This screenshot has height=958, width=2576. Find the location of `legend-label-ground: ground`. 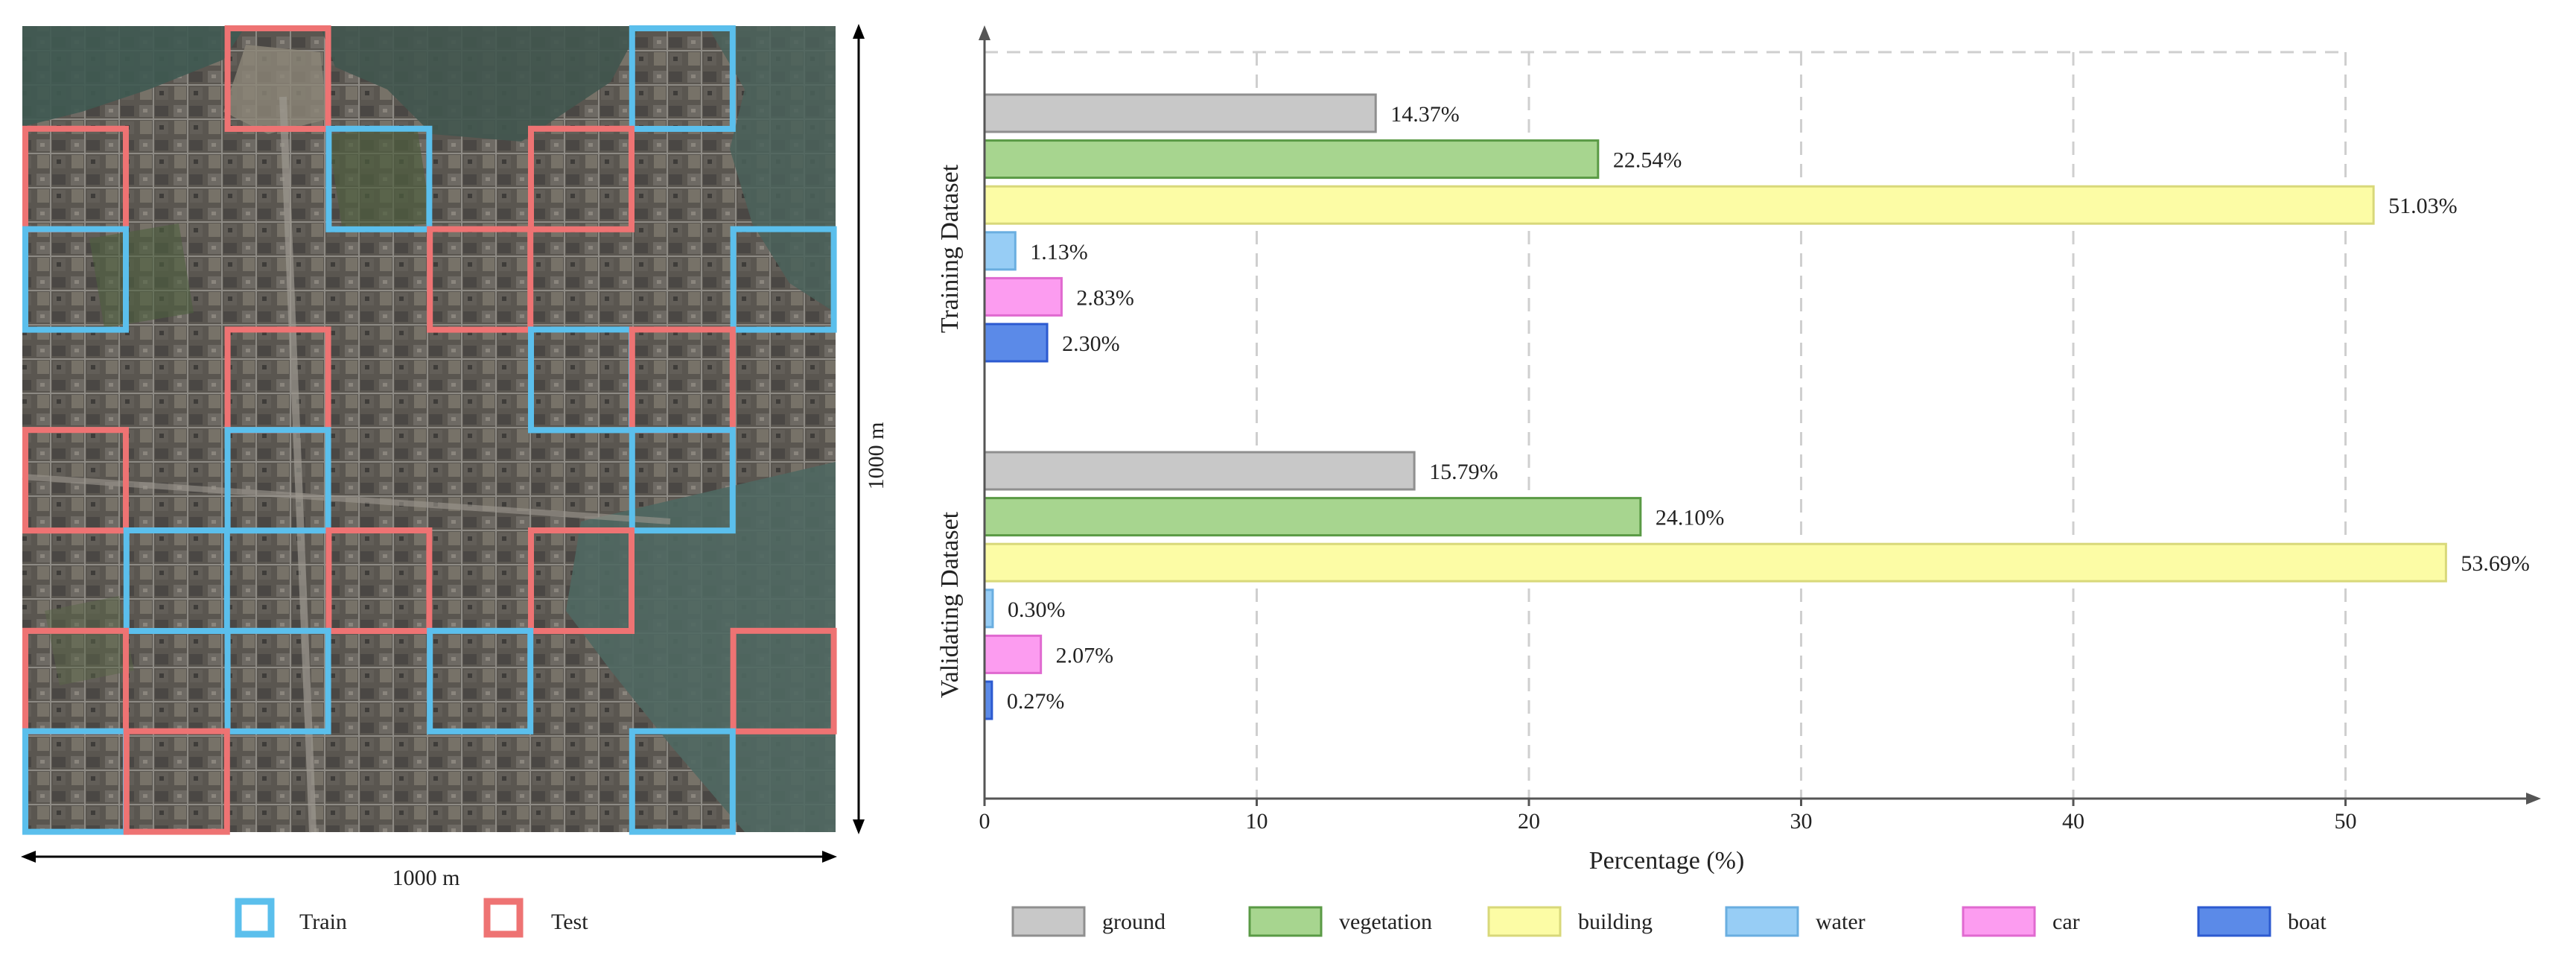

legend-label-ground: ground is located at coordinates (1133, 922).